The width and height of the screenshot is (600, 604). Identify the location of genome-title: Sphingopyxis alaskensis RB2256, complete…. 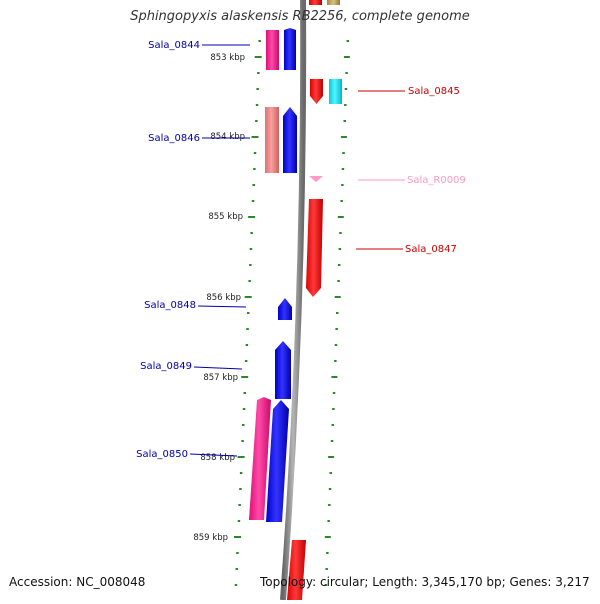
(300, 16).